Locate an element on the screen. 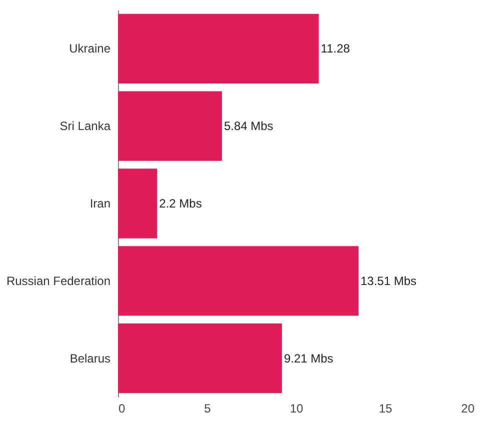 Image resolution: width=488 pixels, height=422 pixels. data-label: 11.28 is located at coordinates (335, 49).